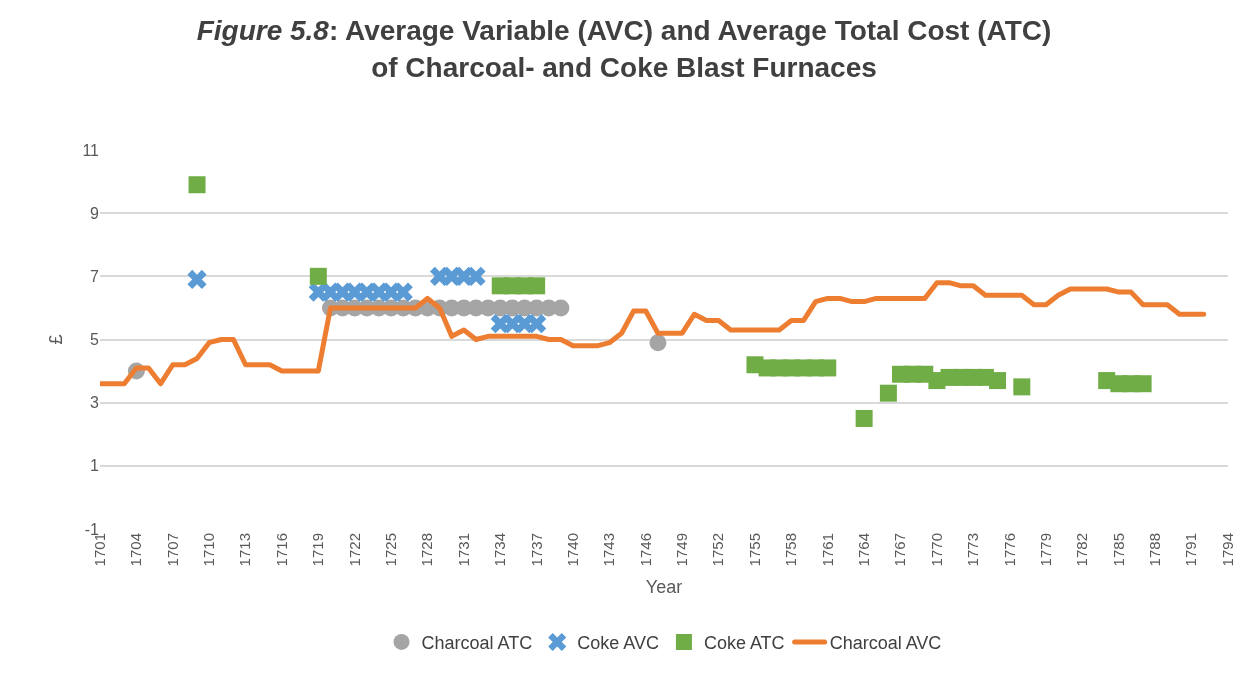 The height and width of the screenshot is (673, 1248). I want to click on x-tick-label: 1716, so click(281, 550).